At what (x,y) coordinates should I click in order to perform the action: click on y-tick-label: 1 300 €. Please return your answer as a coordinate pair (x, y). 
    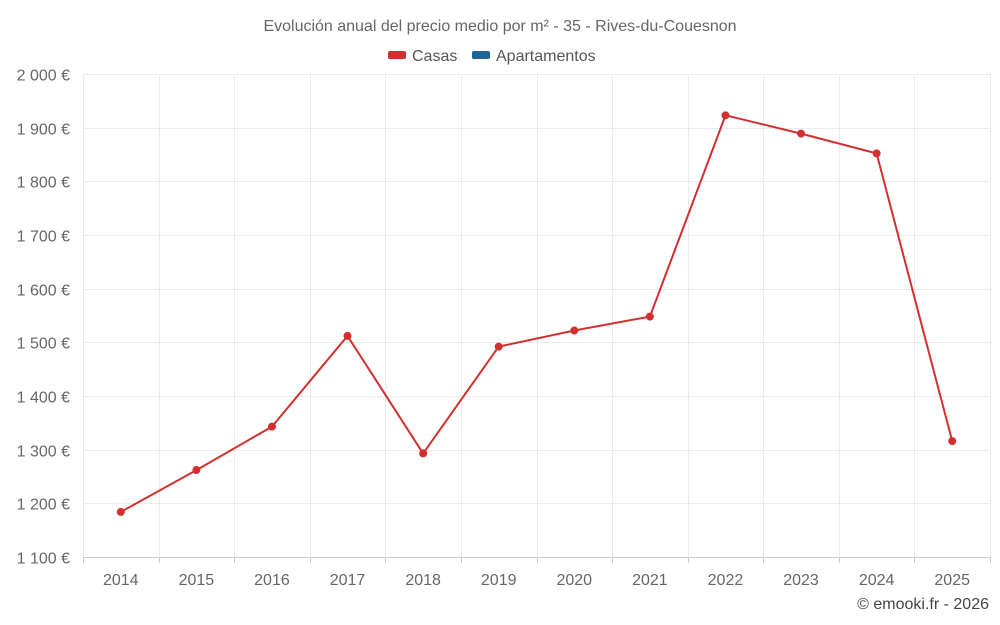
    Looking at the image, I should click on (43, 452).